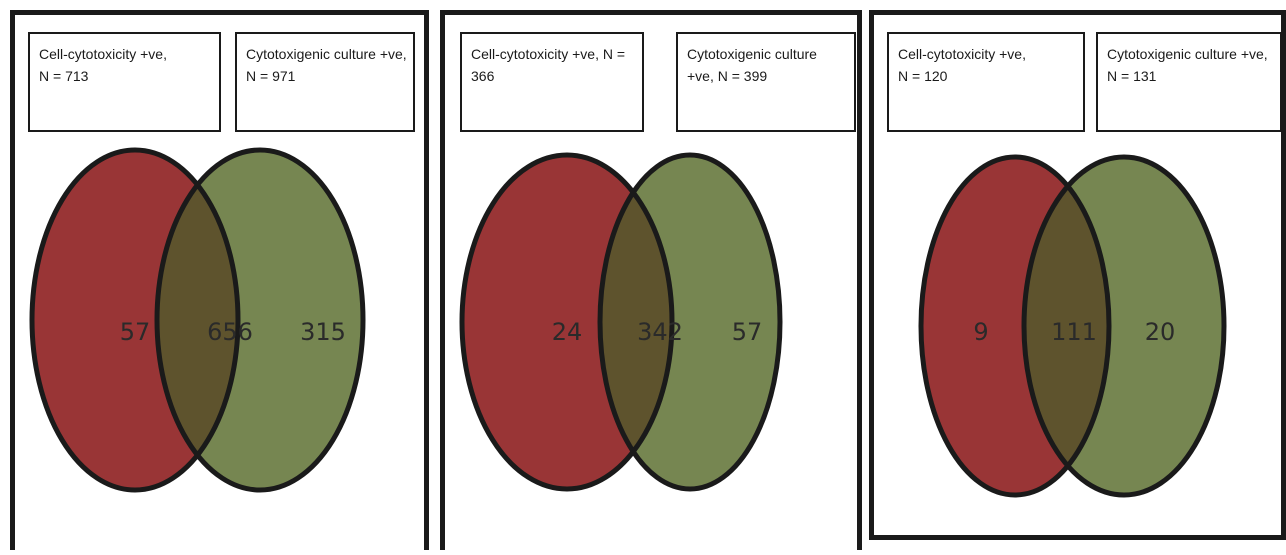  I want to click on set-b-label: Cytotoxigenic culture +ve, N = 131, so click(1189, 82).